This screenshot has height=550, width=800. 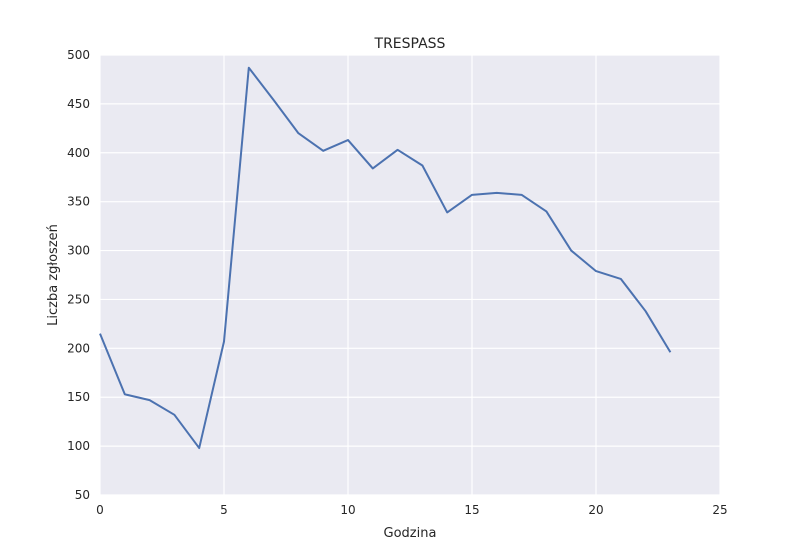 I want to click on y-axis-ticks: 50 100 150 200 250 300 350 400 450 500, so click(x=78, y=275).